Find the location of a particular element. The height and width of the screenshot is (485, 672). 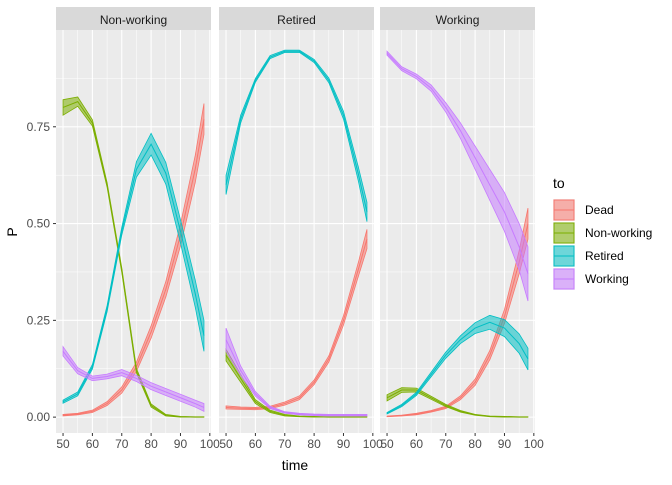

legend-label: Retired is located at coordinates (604, 256).